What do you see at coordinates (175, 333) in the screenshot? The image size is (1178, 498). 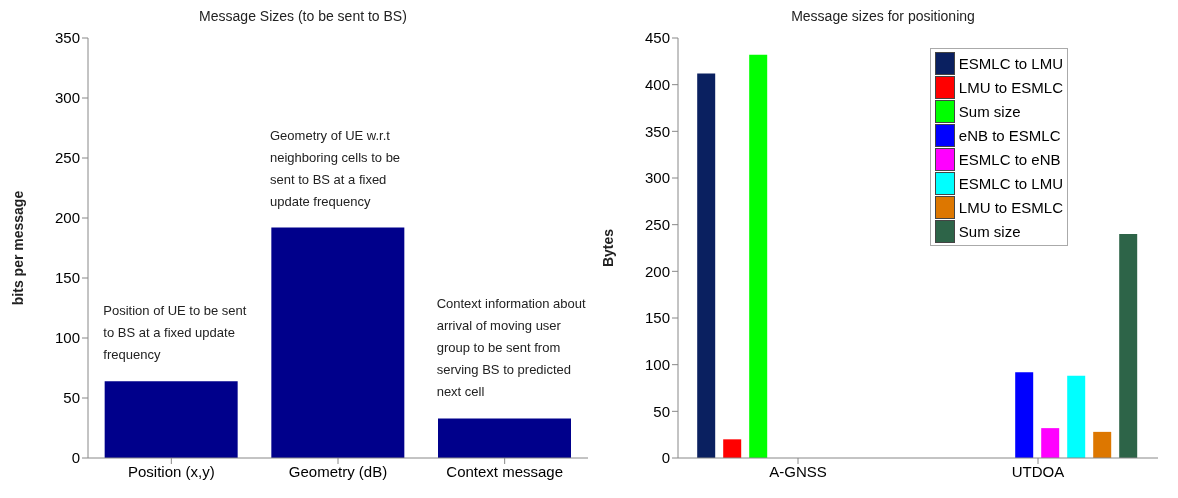 I see `annotation: Position of UE to be sent to BS at a fixed update frequency` at bounding box center [175, 333].